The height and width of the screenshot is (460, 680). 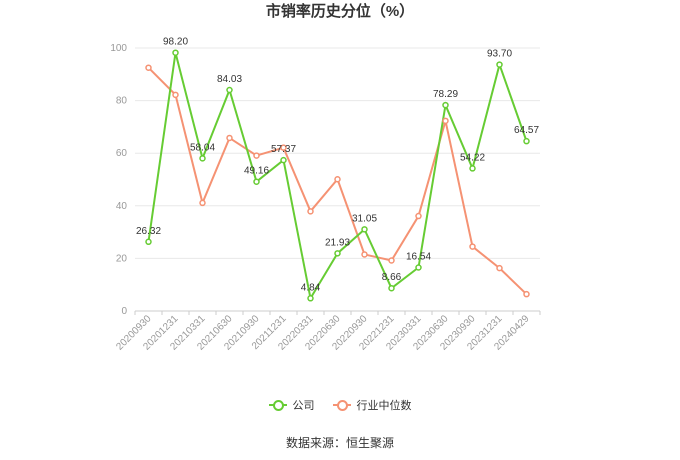 I want to click on data-label-company: 16.54, so click(x=418, y=256).